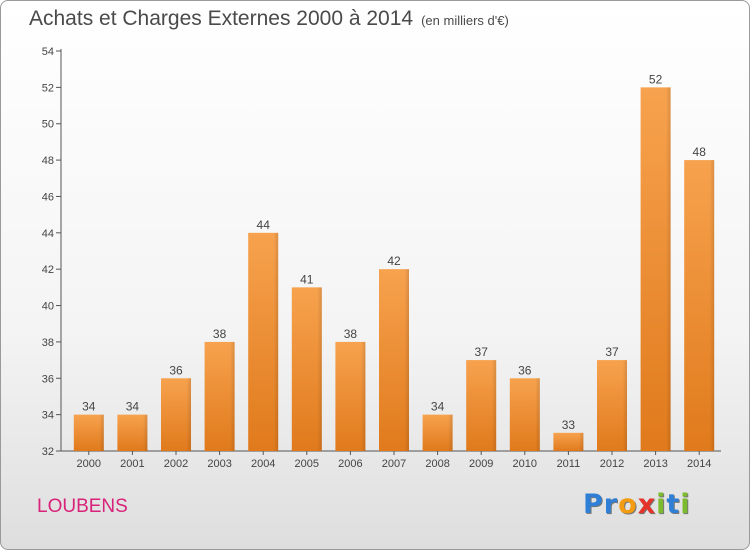 The image size is (750, 550). Describe the element at coordinates (48, 307) in the screenshot. I see `y-tick-label: 40` at that location.